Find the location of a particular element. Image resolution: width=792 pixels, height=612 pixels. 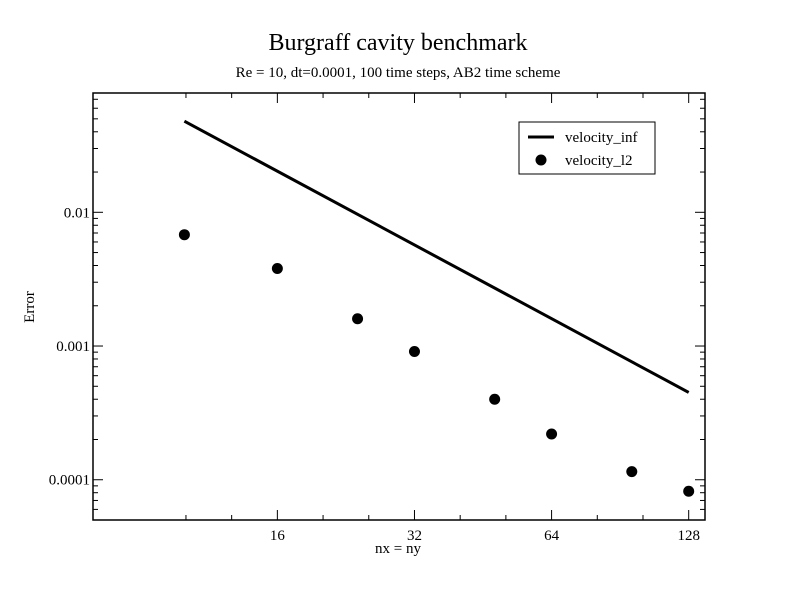

y-axis-label: Error is located at coordinates (30, 307).